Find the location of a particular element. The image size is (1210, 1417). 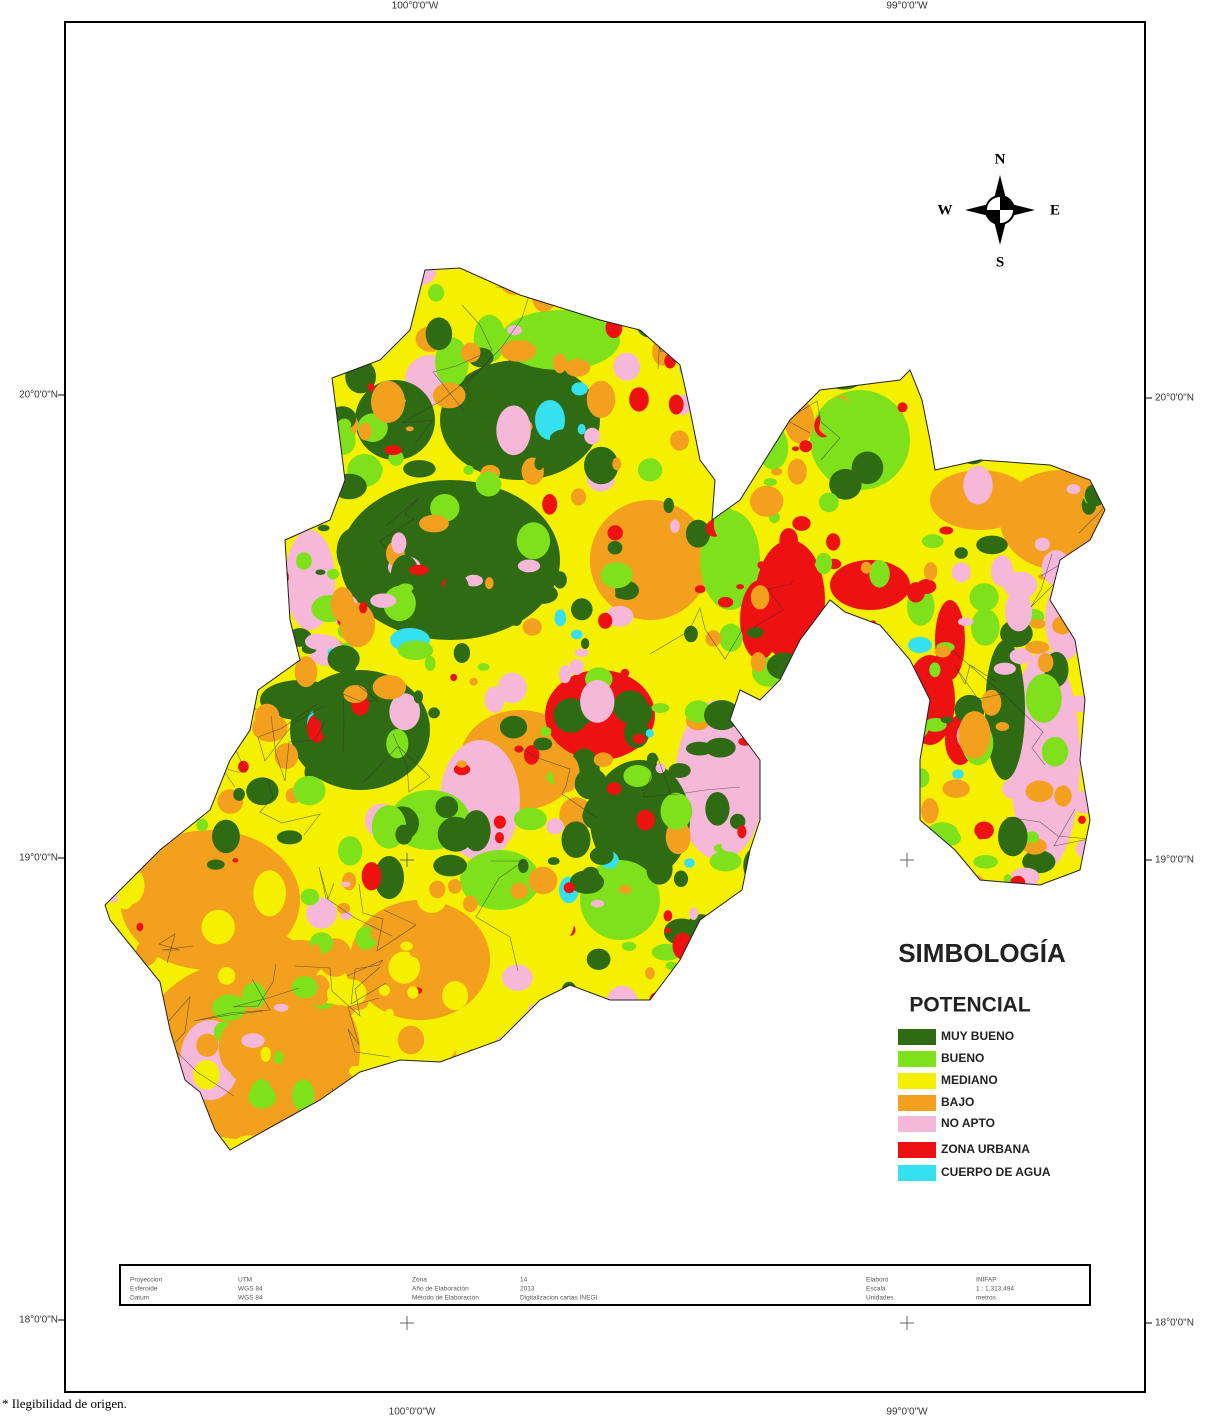

coord-label: 20°0'0"N is located at coordinates (38, 395).